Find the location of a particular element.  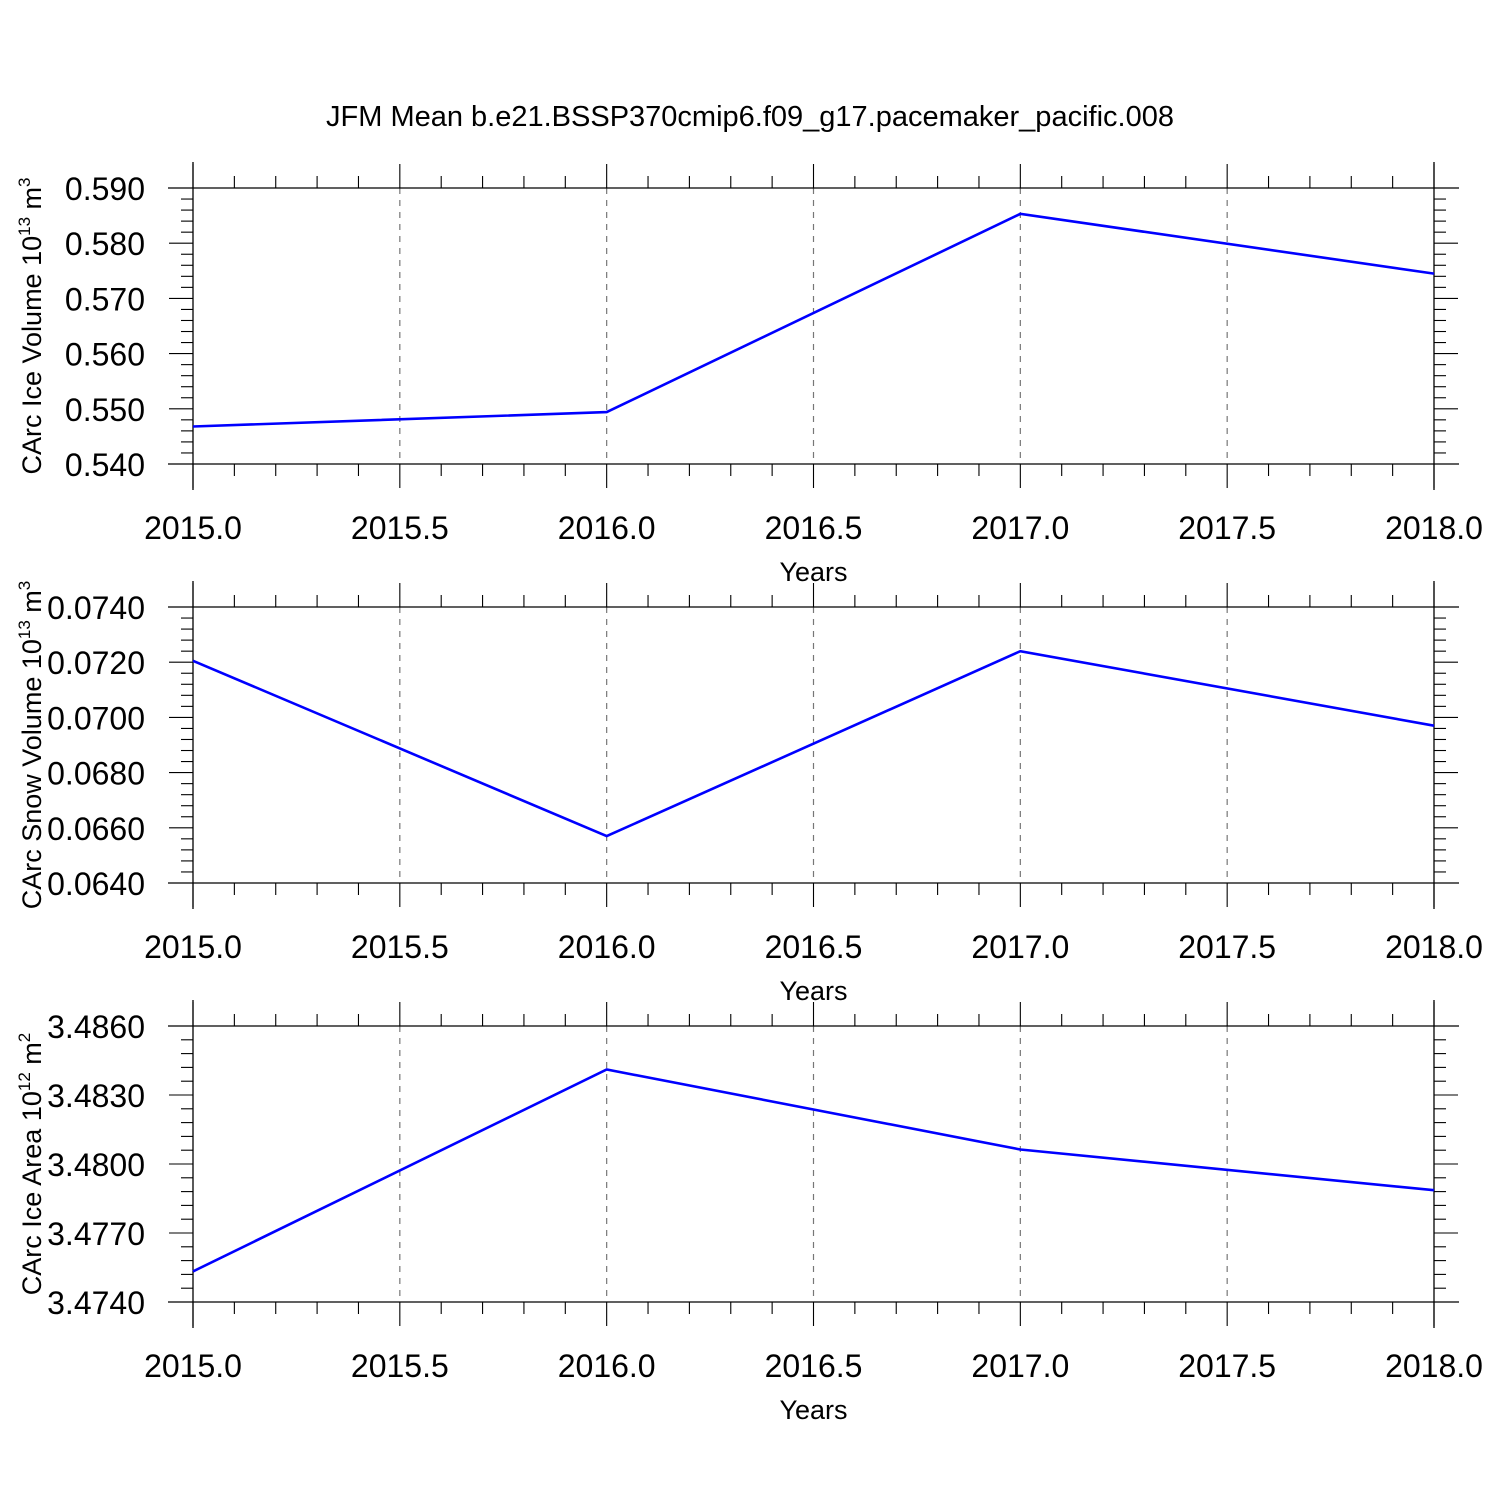

y-tick-label: 0.560 is located at coordinates (105, 355).